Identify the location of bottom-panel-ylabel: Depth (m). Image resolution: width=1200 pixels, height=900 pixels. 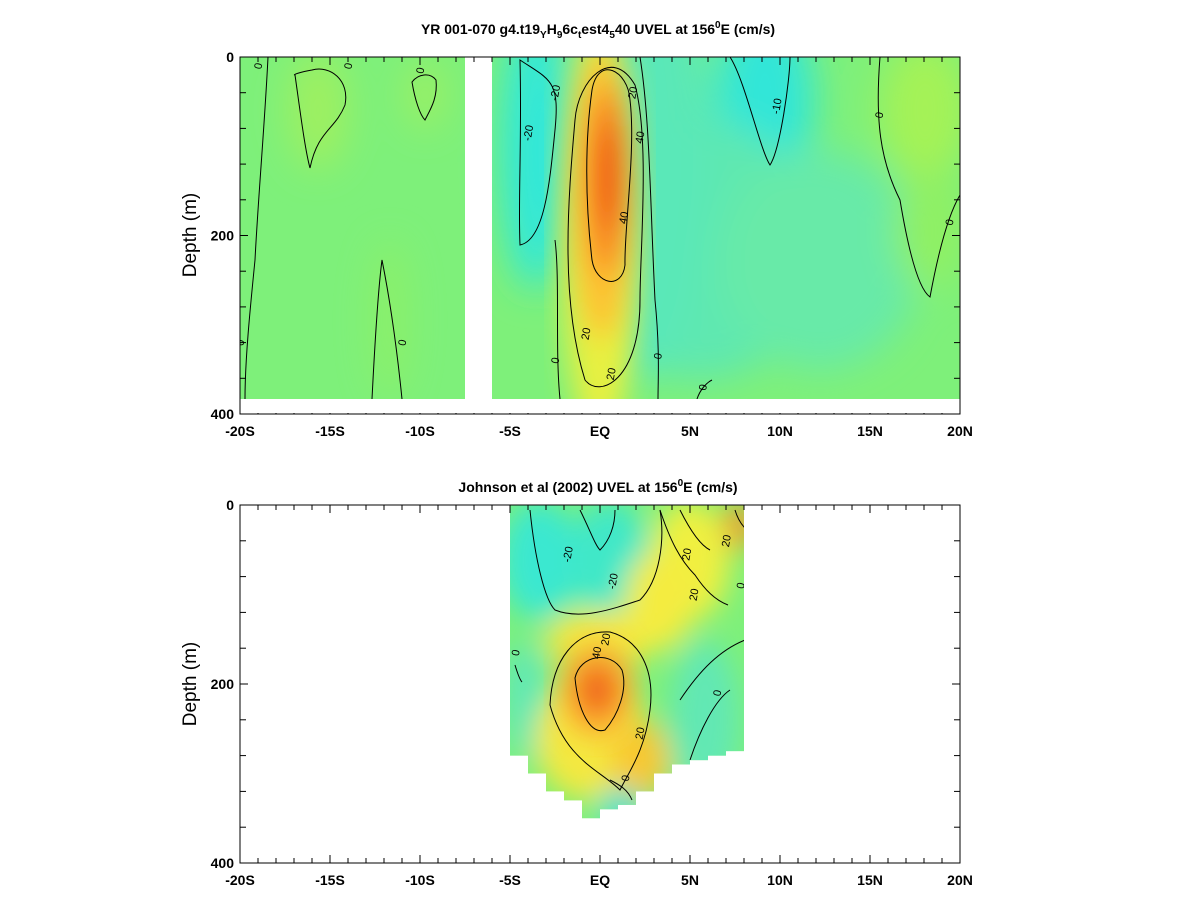
(190, 684).